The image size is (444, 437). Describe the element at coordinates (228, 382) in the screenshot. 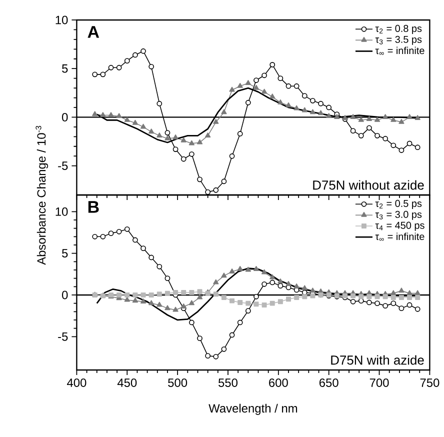

I see `x-tick-label: 550` at that location.